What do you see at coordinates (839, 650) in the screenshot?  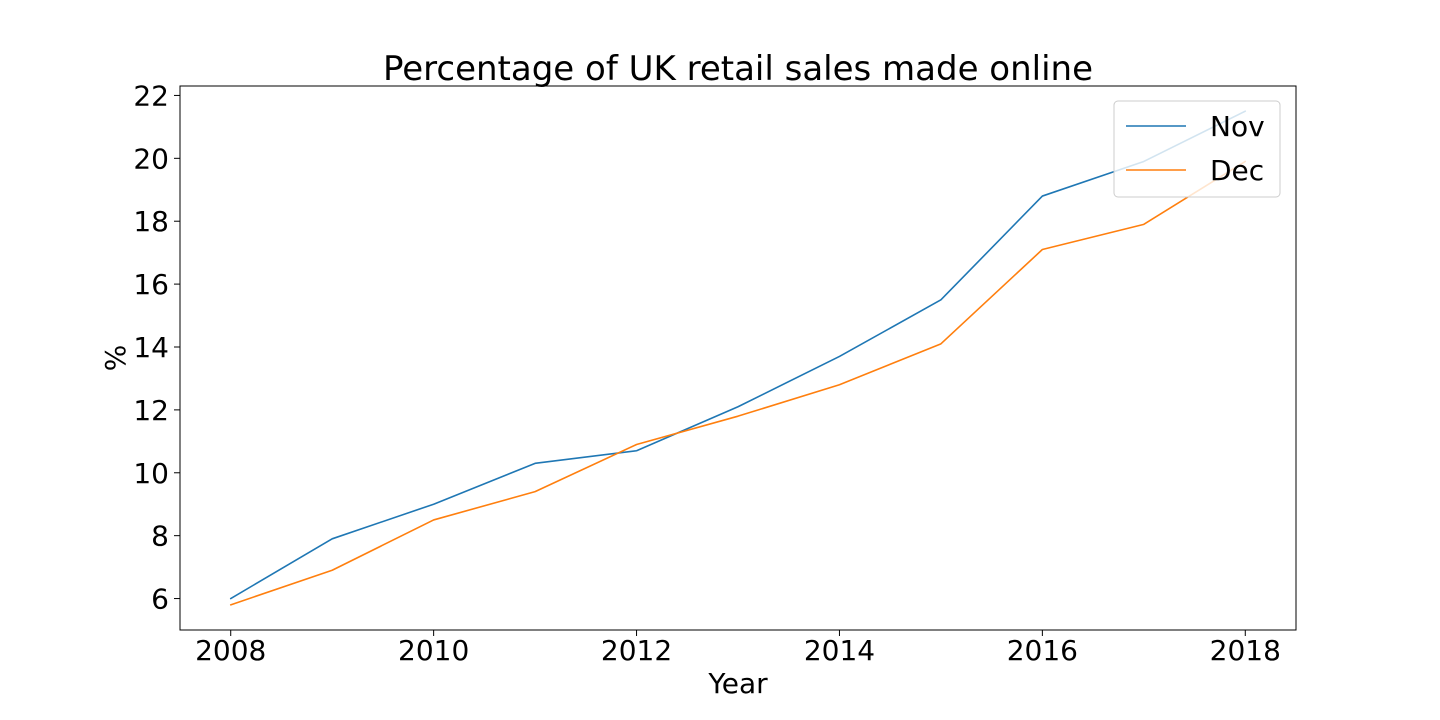 I see `x-tick-label: 2014` at bounding box center [839, 650].